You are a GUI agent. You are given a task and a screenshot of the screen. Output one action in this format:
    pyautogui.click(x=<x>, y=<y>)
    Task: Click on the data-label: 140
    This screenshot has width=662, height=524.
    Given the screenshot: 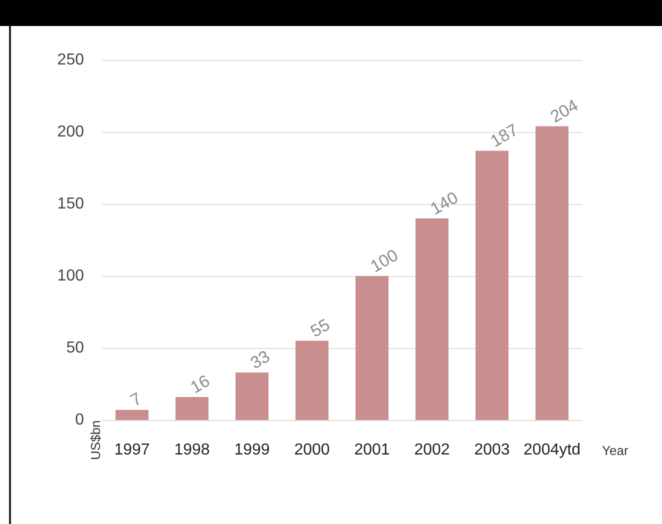 What is the action you would take?
    pyautogui.click(x=444, y=203)
    